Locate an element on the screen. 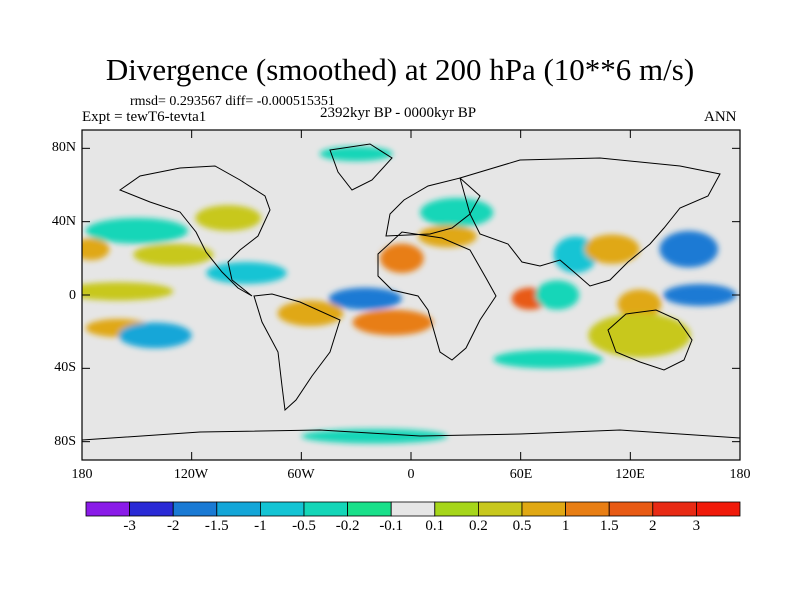  lat-tick-40s: 40S is located at coordinates (65, 367).